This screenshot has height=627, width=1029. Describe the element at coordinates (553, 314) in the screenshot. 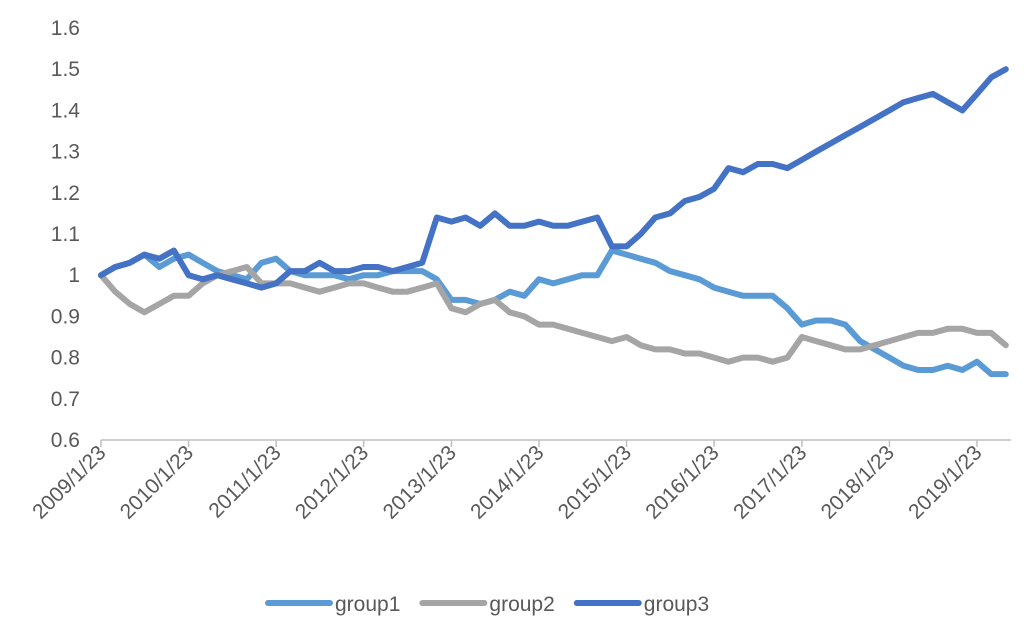

I see `series-line-group2` at that location.